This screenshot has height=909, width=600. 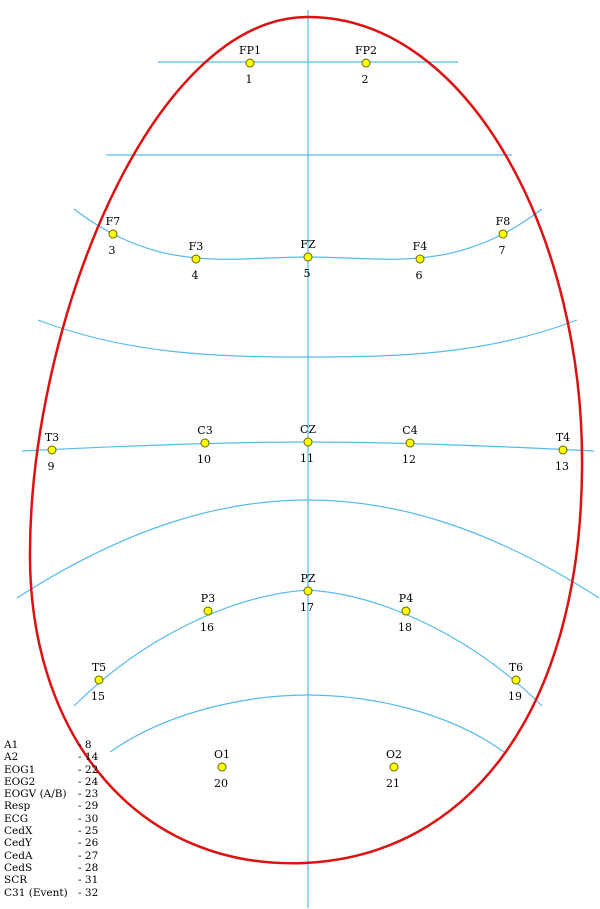 What do you see at coordinates (88, 867) in the screenshot?
I see `legend-channel-number: - 28` at bounding box center [88, 867].